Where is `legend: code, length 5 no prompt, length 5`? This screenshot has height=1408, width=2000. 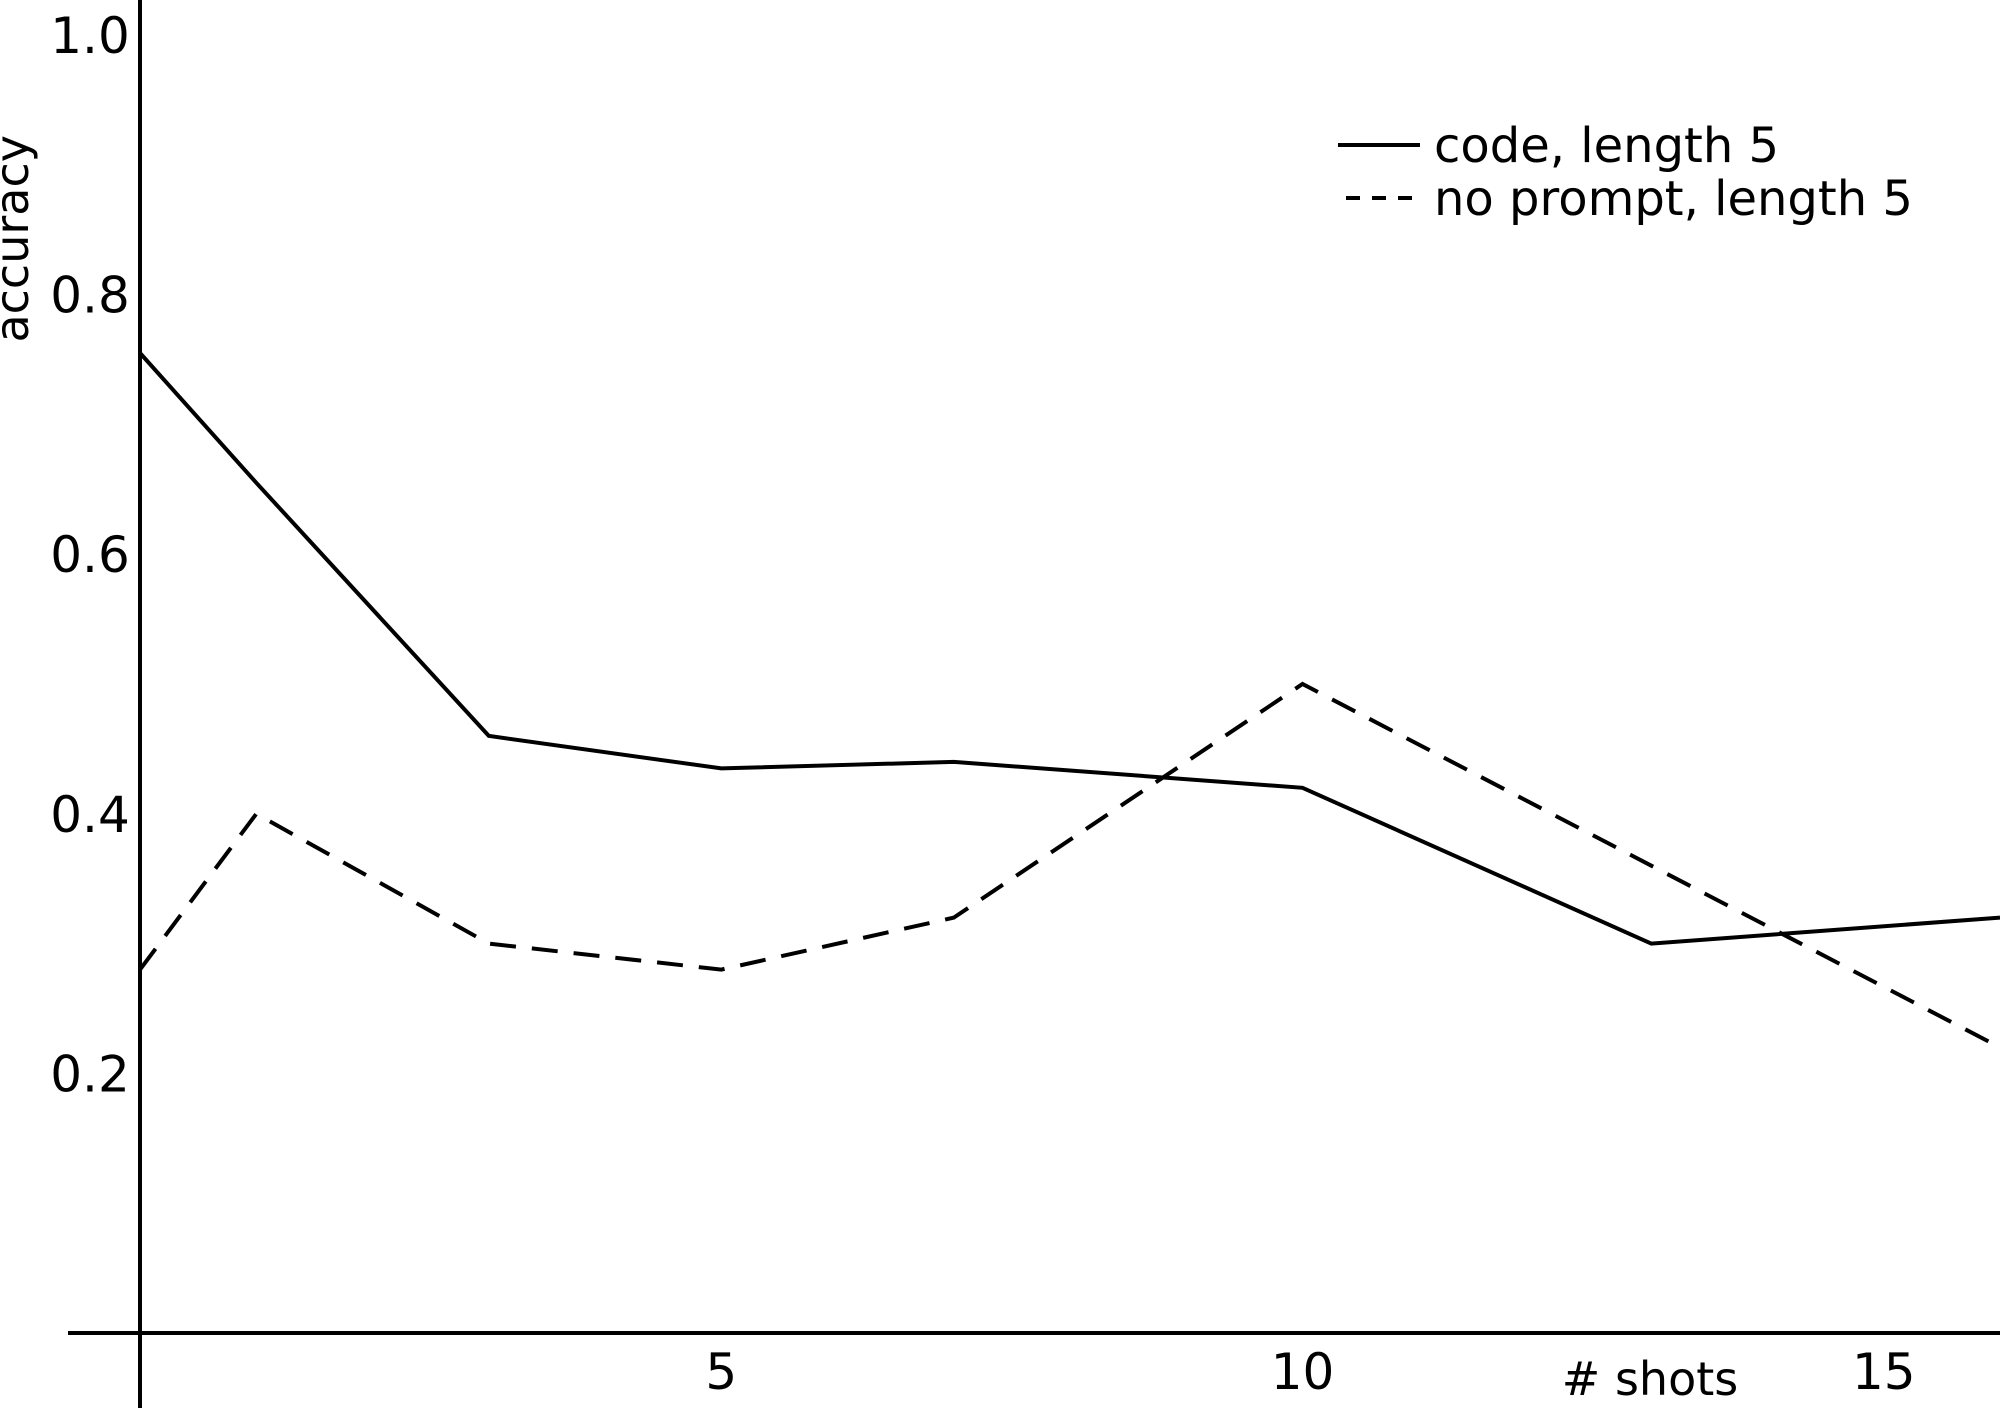 legend: code, length 5 no prompt, length 5 is located at coordinates (1625, 172).